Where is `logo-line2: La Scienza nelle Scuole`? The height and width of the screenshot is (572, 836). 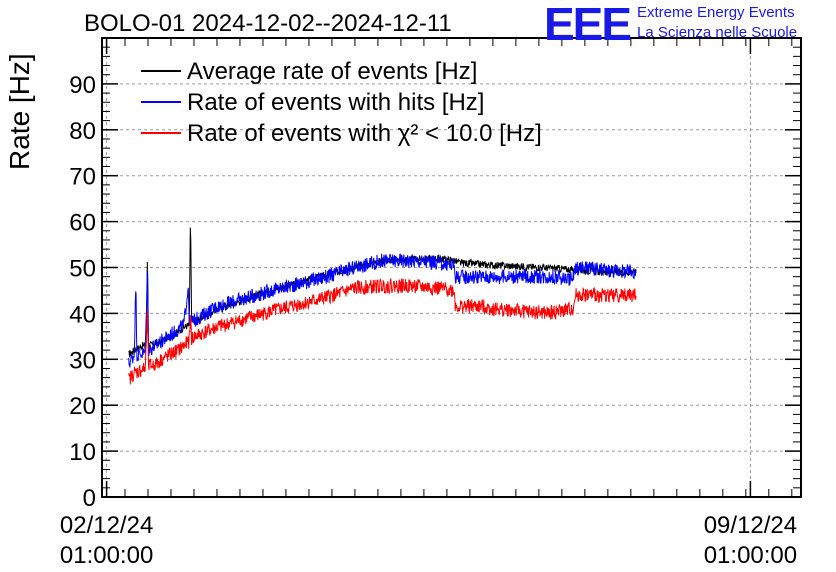 logo-line2: La Scienza nelle Scuole is located at coordinates (717, 32).